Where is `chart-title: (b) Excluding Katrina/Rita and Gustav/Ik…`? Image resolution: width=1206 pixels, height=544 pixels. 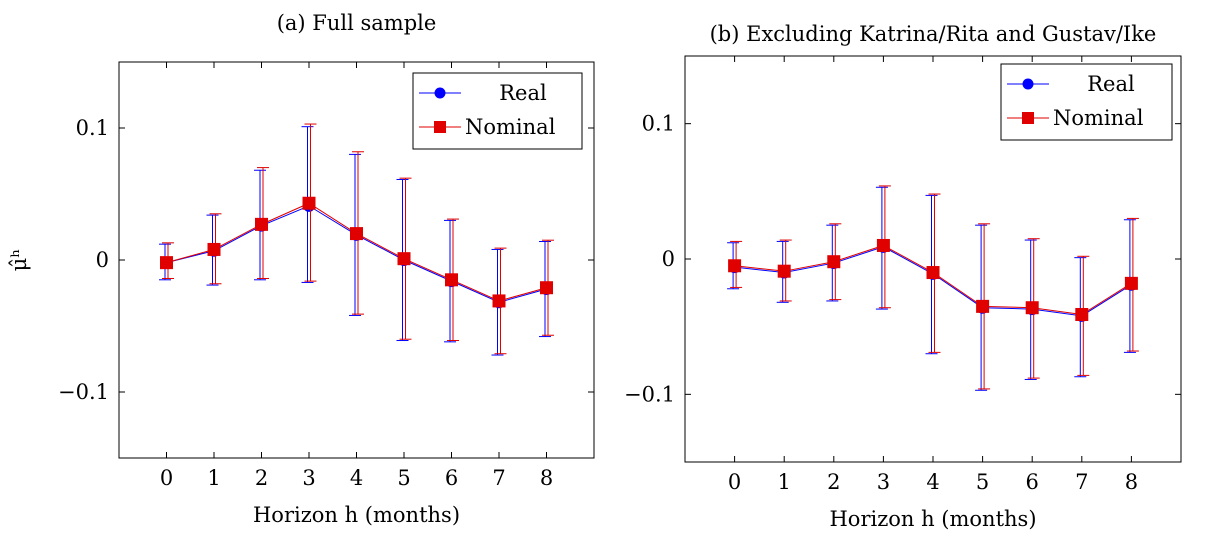 chart-title: (b) Excluding Katrina/Rita and Gustav/Ik… is located at coordinates (933, 34).